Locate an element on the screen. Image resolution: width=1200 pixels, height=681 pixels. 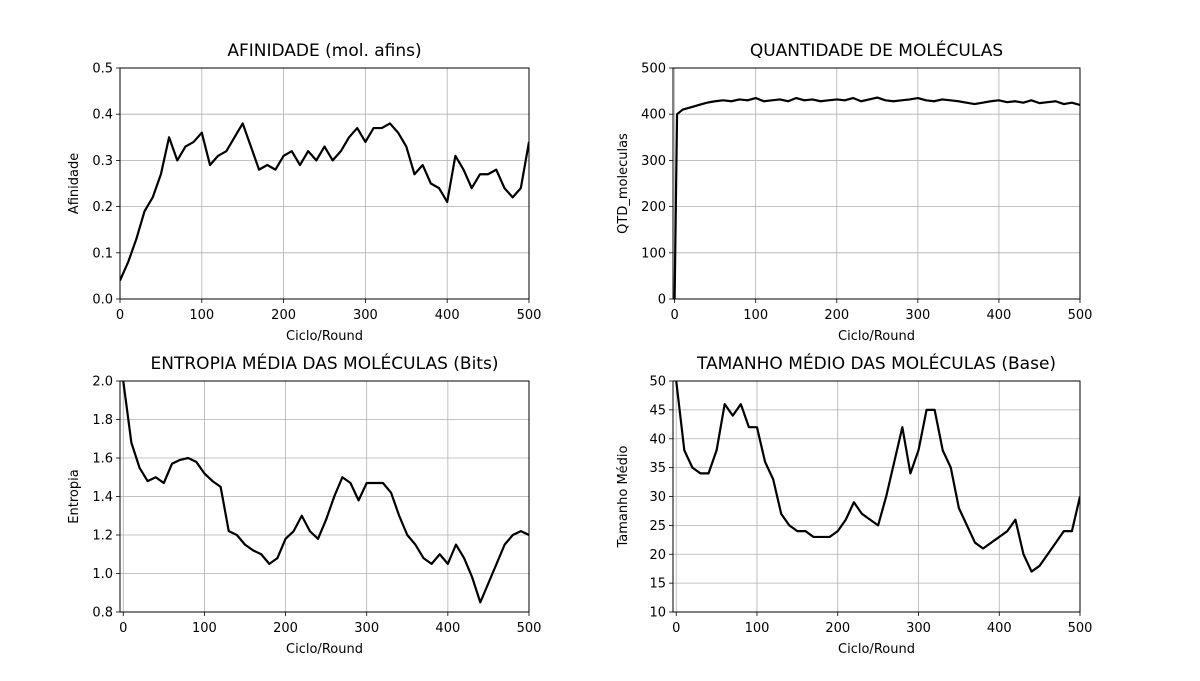
y-tick-label: 40 is located at coordinates (657, 439).